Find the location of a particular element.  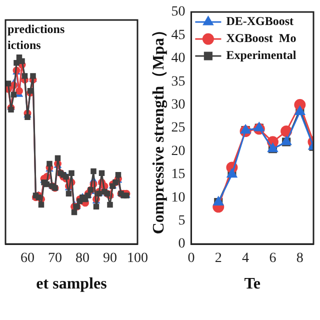

y-tick-label: 25 is located at coordinates (178, 128).